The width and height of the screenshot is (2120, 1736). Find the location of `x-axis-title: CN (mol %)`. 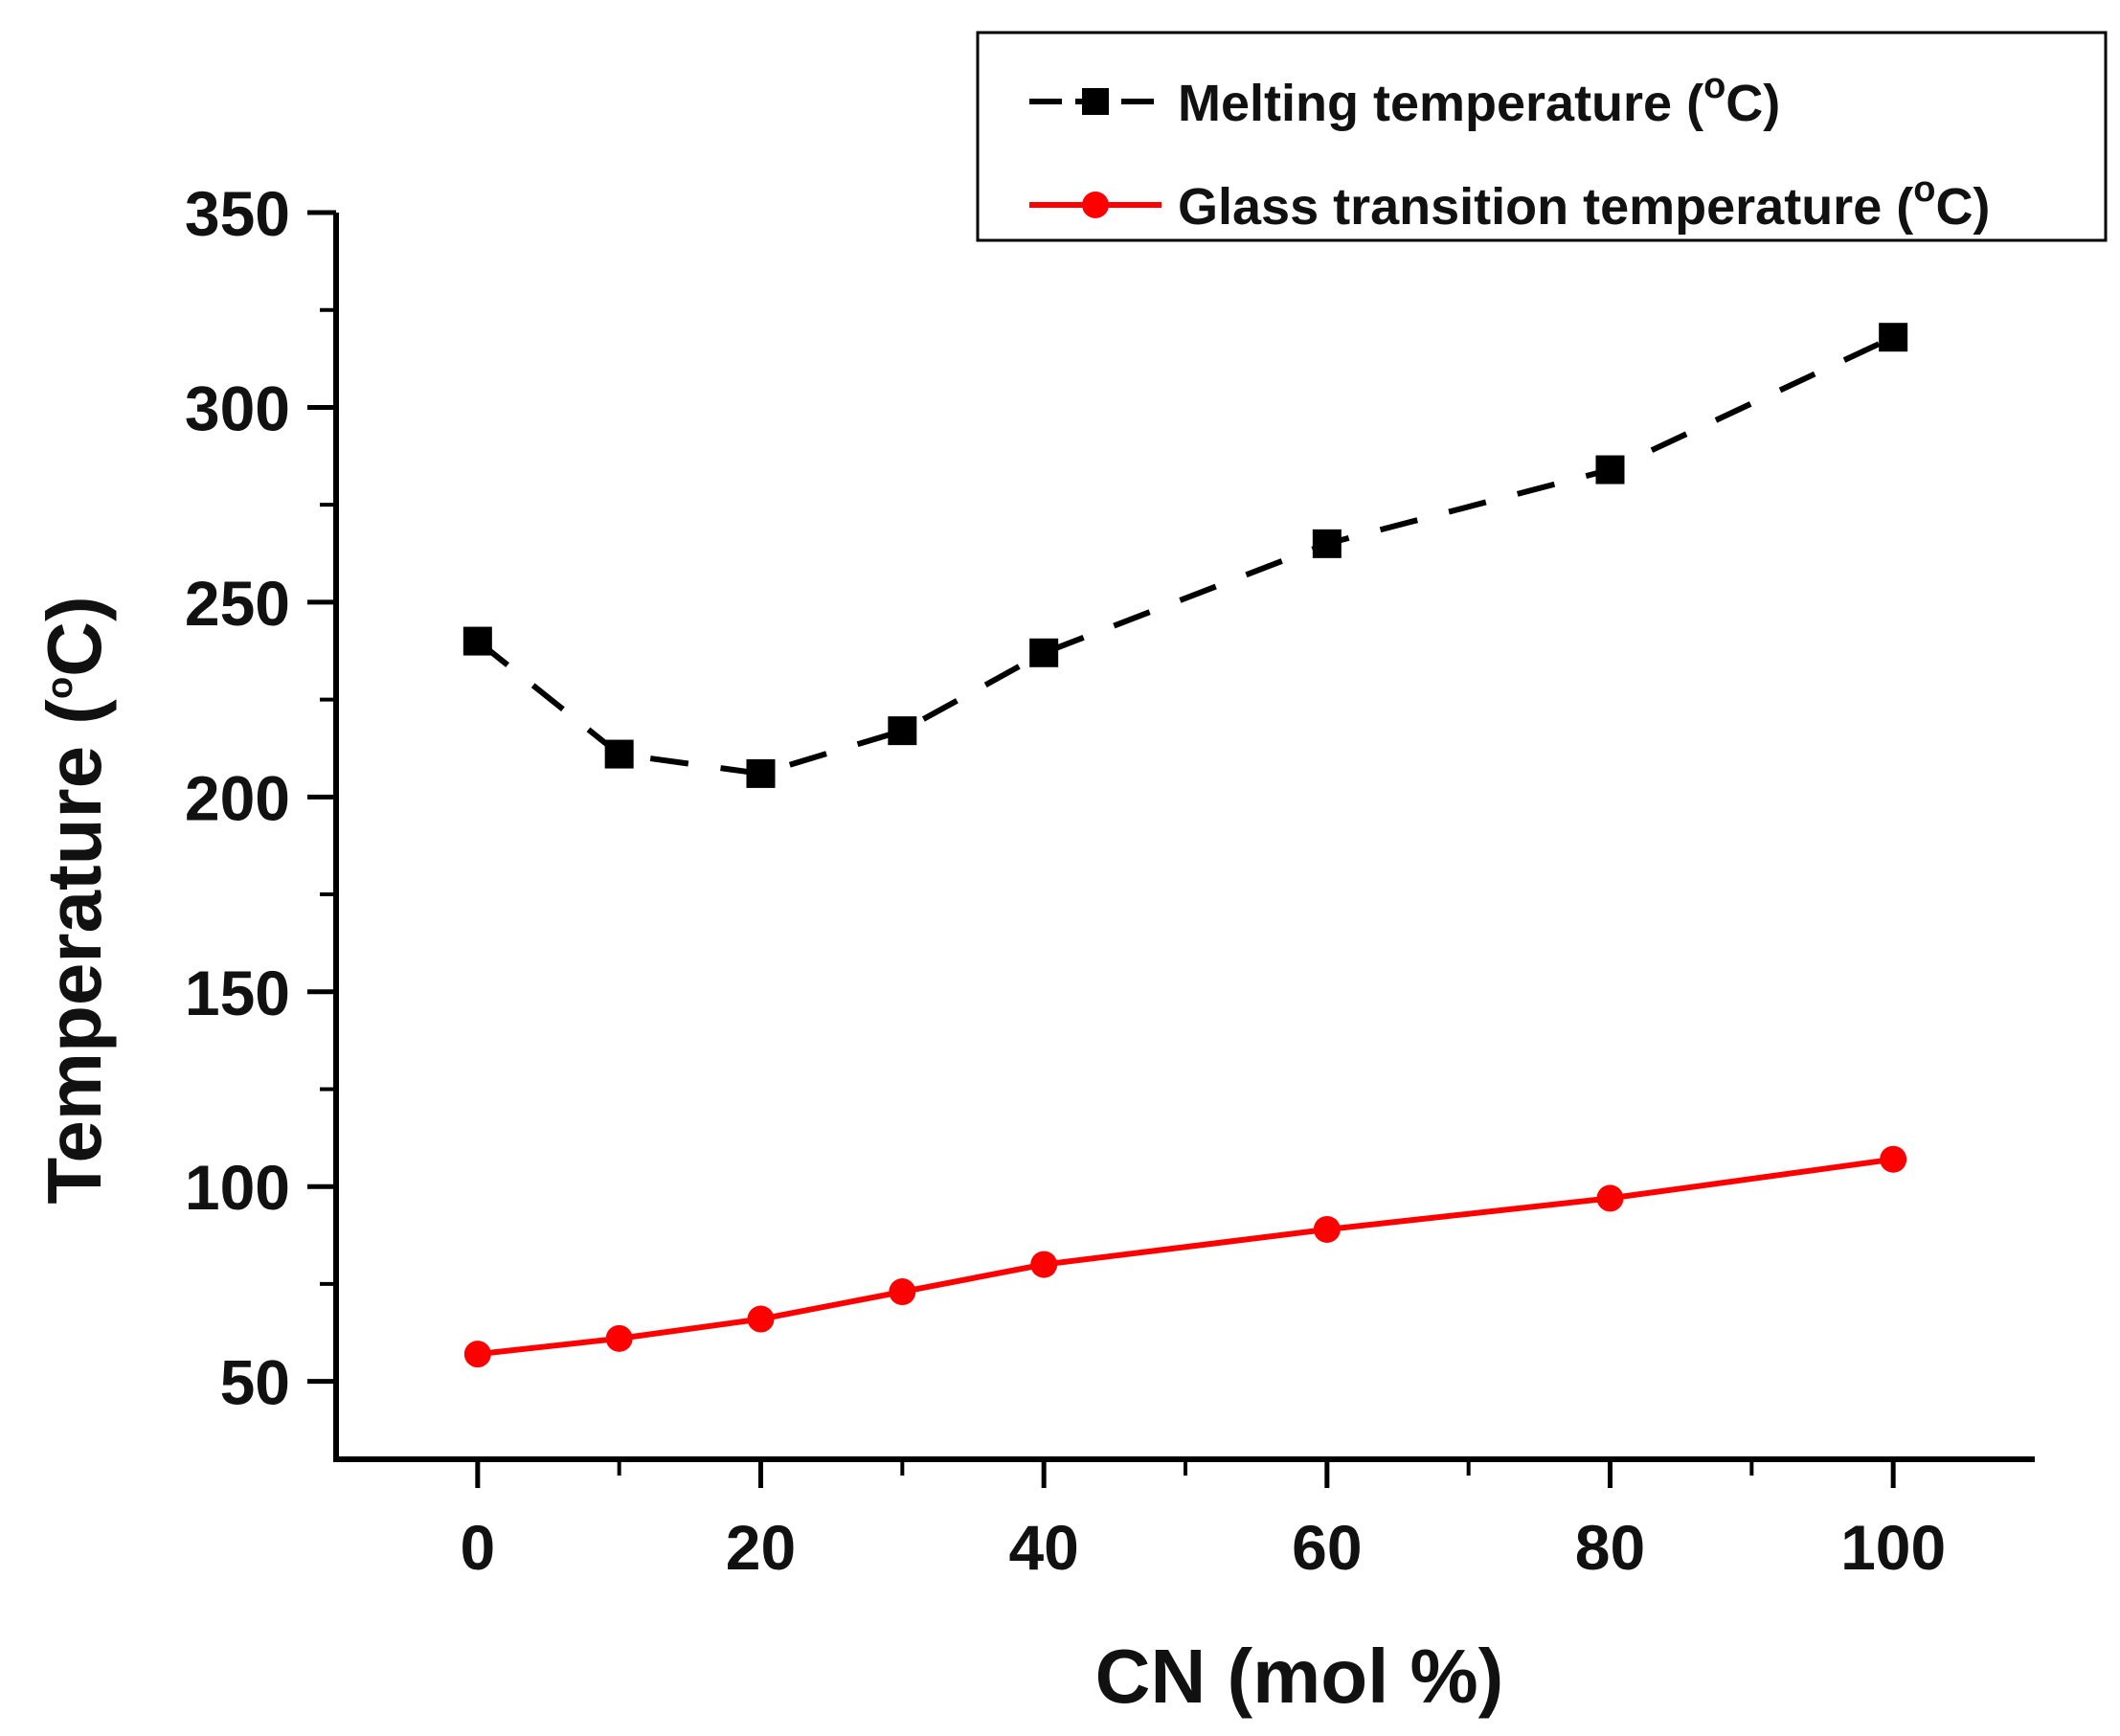

x-axis-title: CN (mol %) is located at coordinates (1299, 1677).